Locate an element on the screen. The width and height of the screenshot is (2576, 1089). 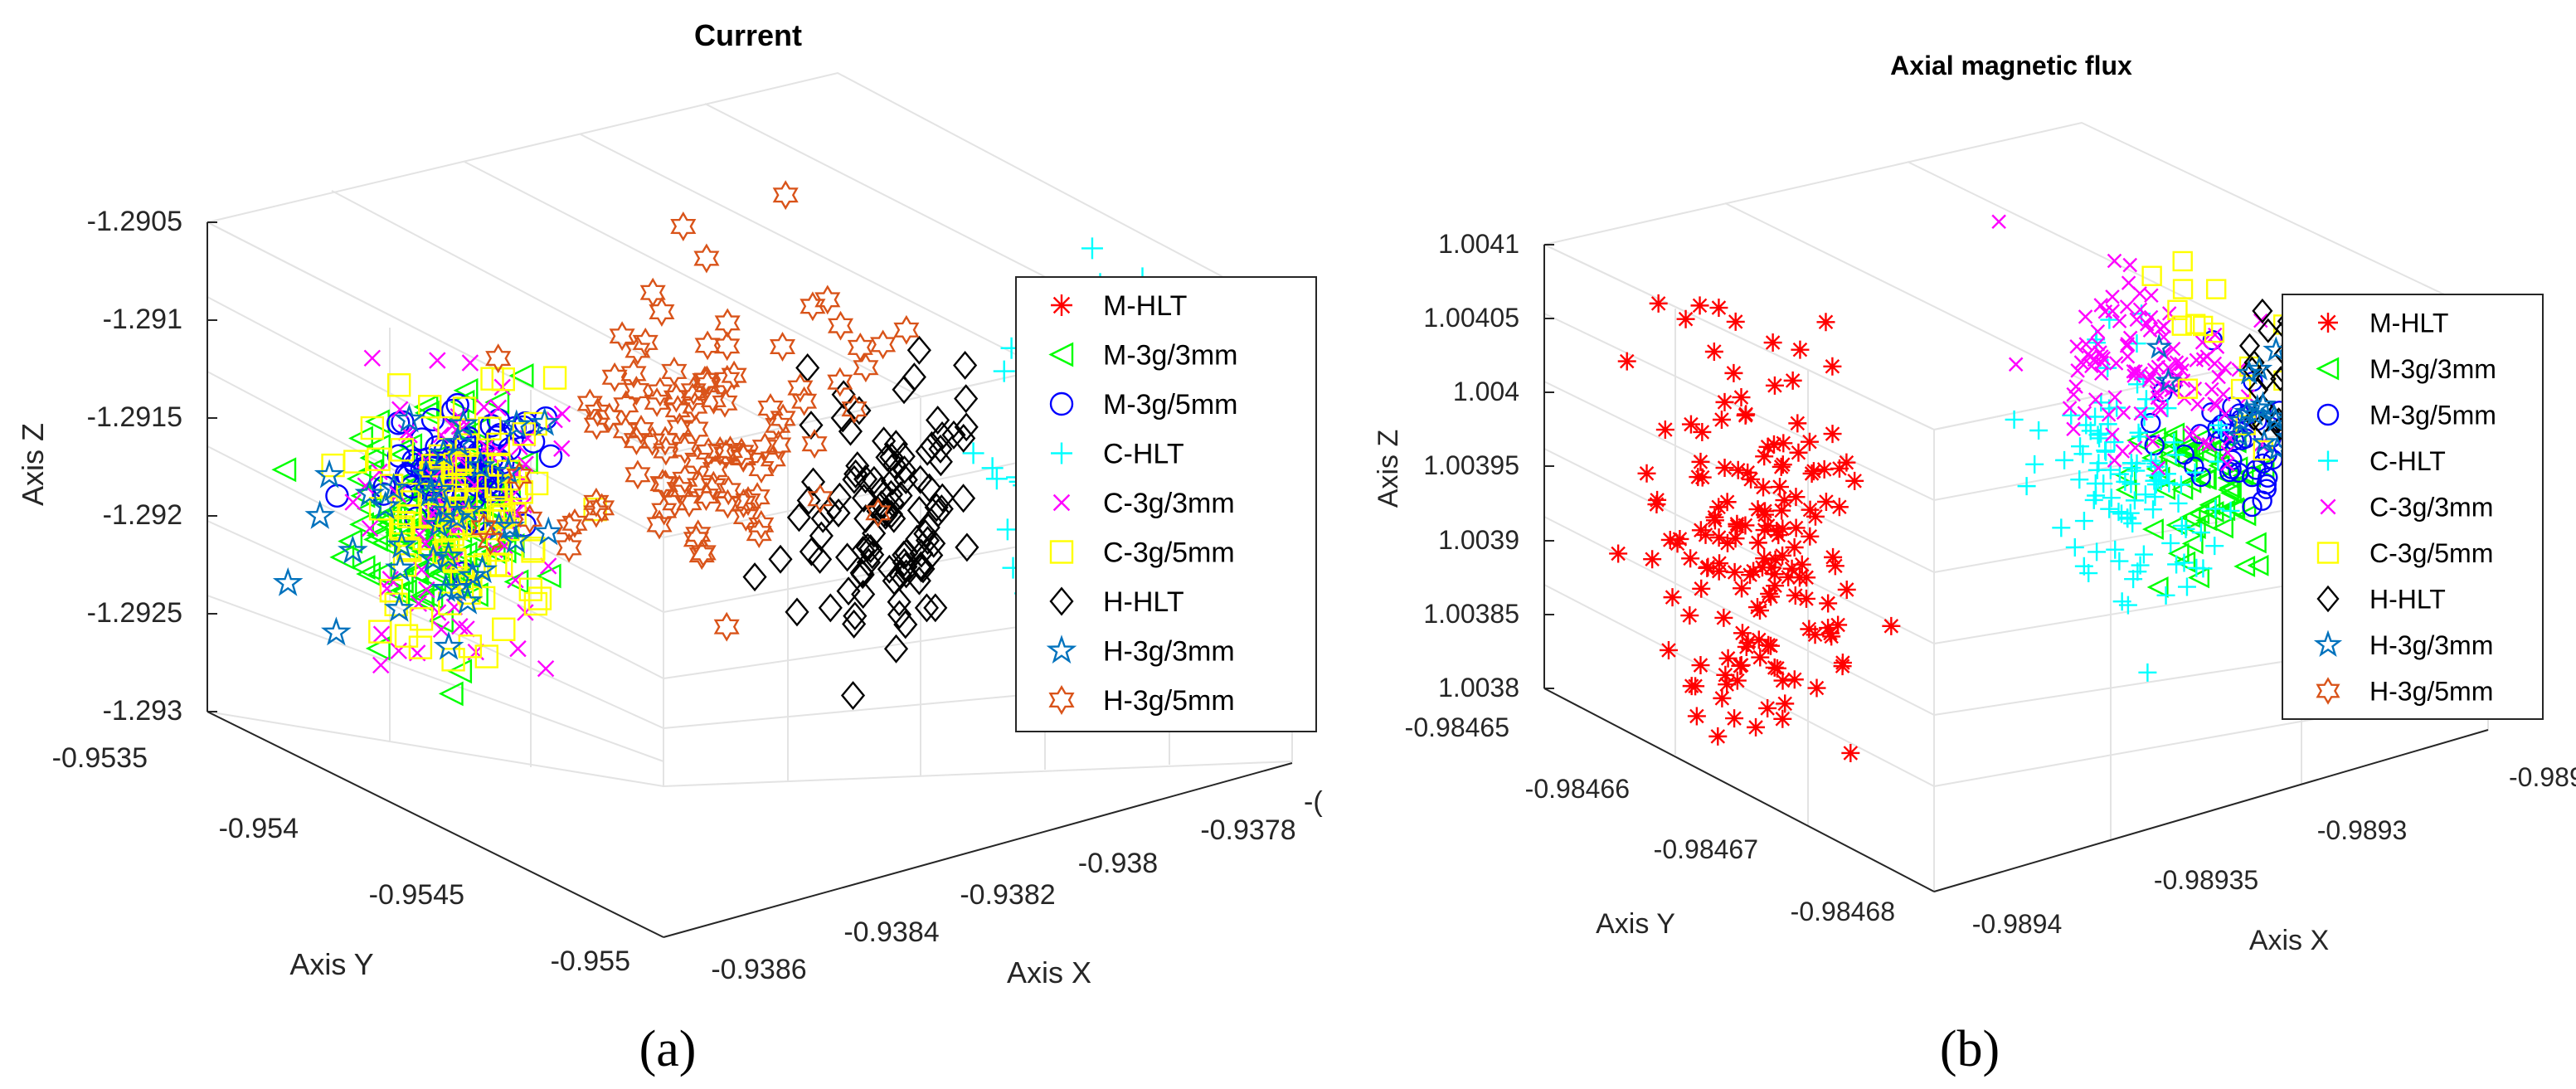
z-tick-label: -1.291 is located at coordinates (143, 319).